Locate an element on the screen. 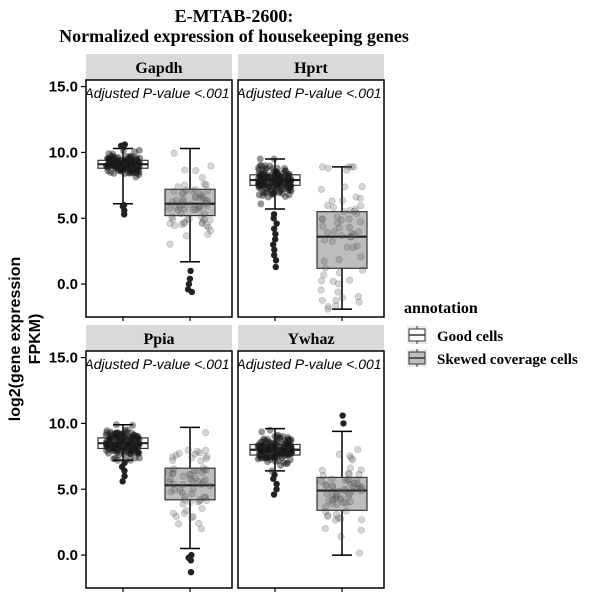  box is located at coordinates (342, 493).